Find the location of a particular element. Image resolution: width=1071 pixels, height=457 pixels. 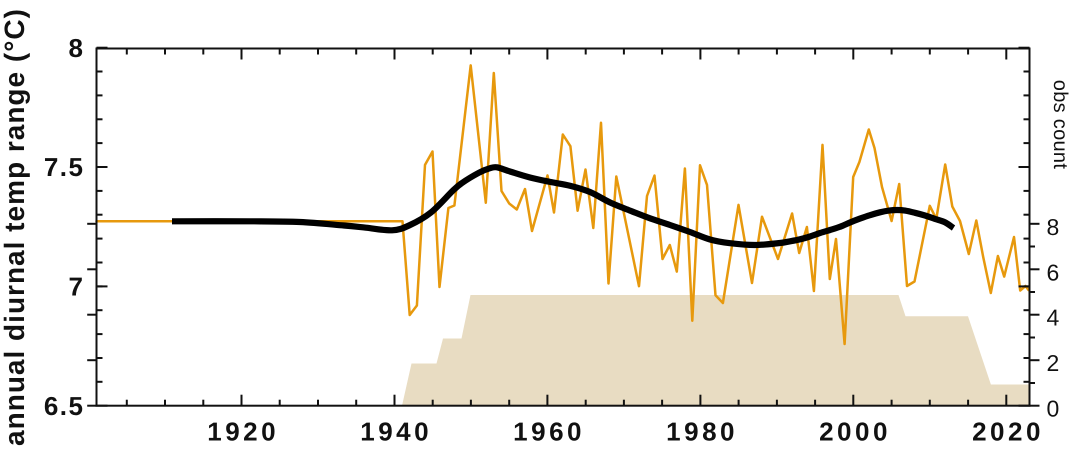

svg-text: 2020 is located at coordinates (1008, 432).